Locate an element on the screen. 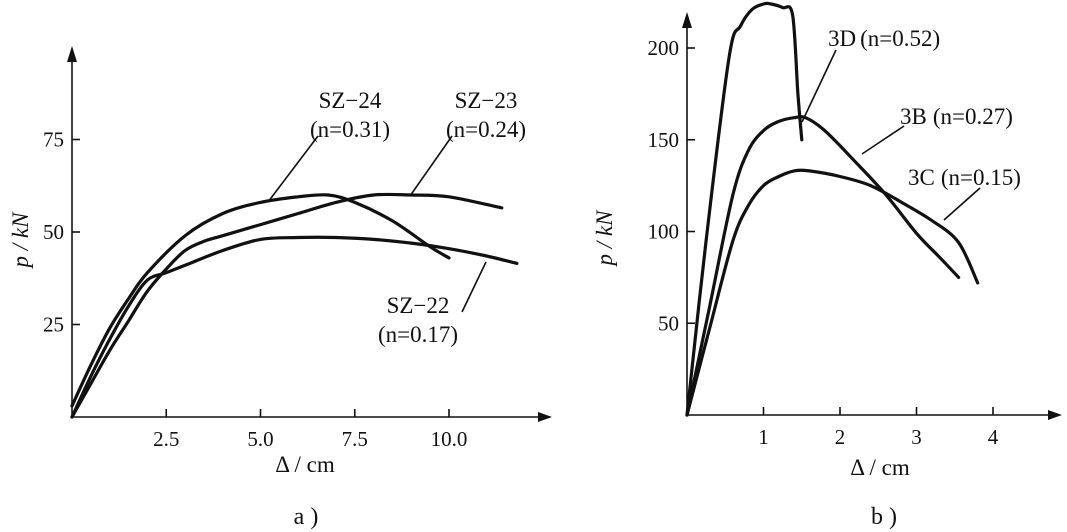 The width and height of the screenshot is (1067, 532). panel-b-series-line-3c is located at coordinates (832, 292).